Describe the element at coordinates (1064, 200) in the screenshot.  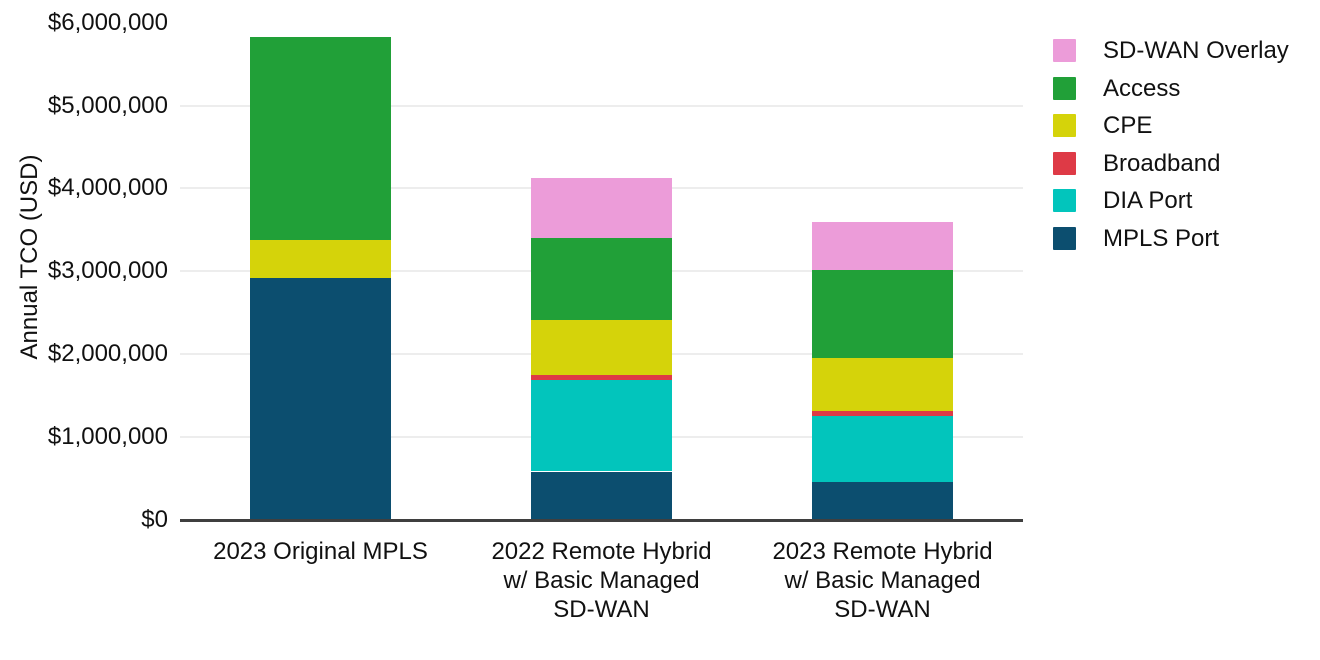
I see `legend-swatch-dia-port` at that location.